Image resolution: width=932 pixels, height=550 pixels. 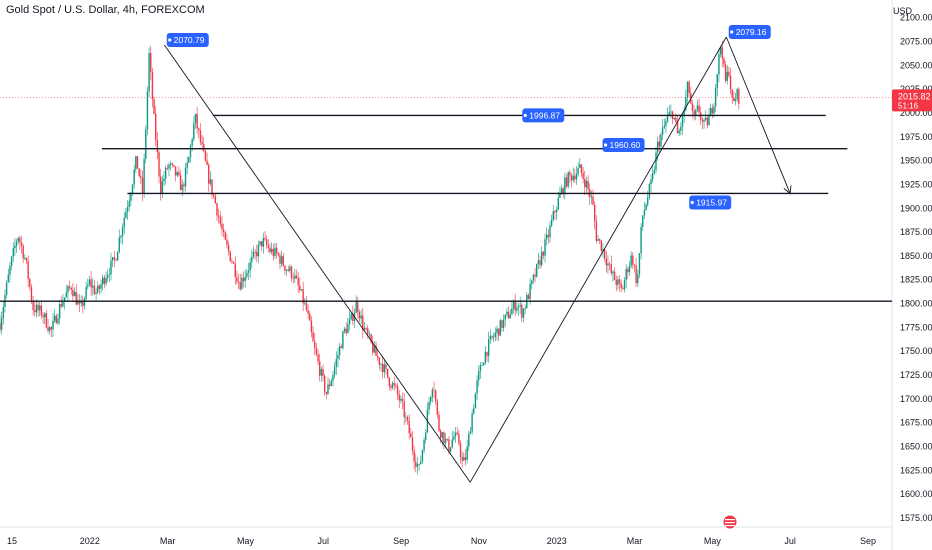 I want to click on x-tick-label: May, so click(x=246, y=541).